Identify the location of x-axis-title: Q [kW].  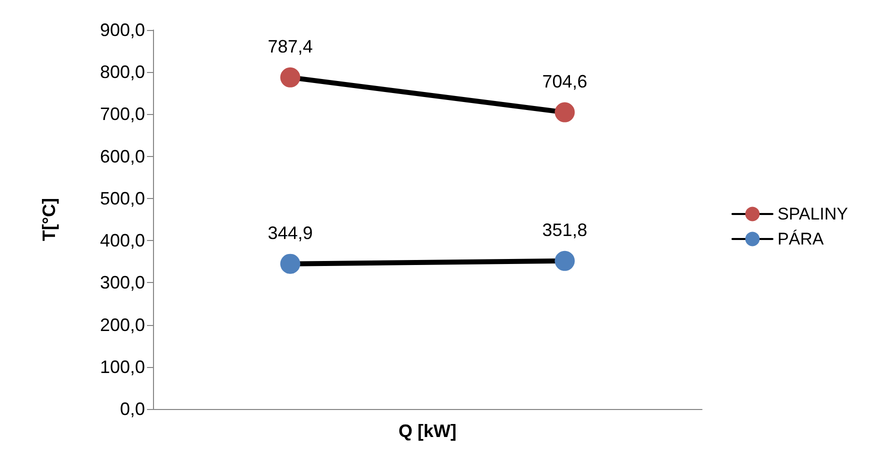
(427, 431).